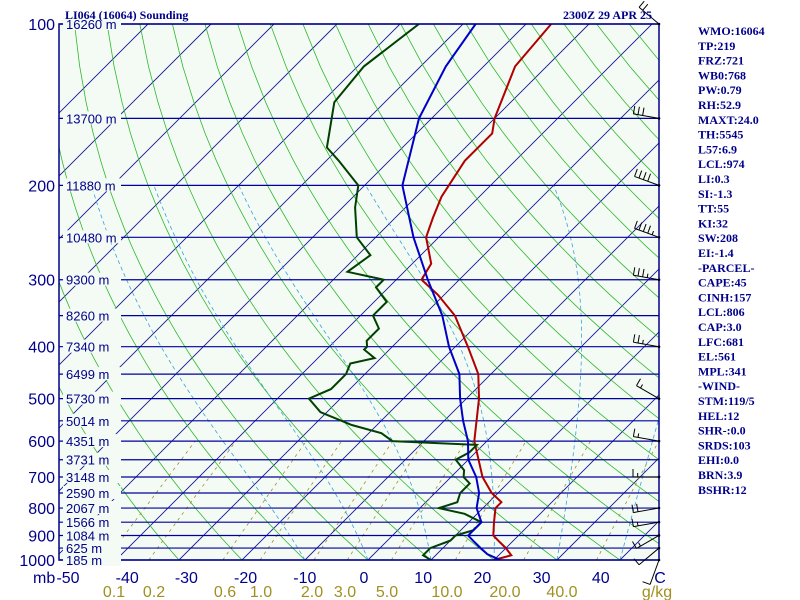  I want to click on index-entry: TH:5545, so click(720, 135).